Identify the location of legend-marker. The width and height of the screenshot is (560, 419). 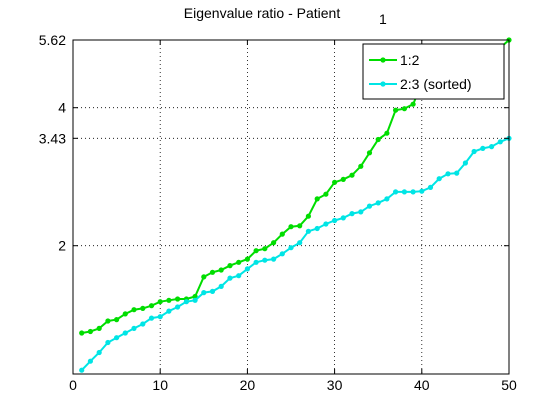
(383, 60).